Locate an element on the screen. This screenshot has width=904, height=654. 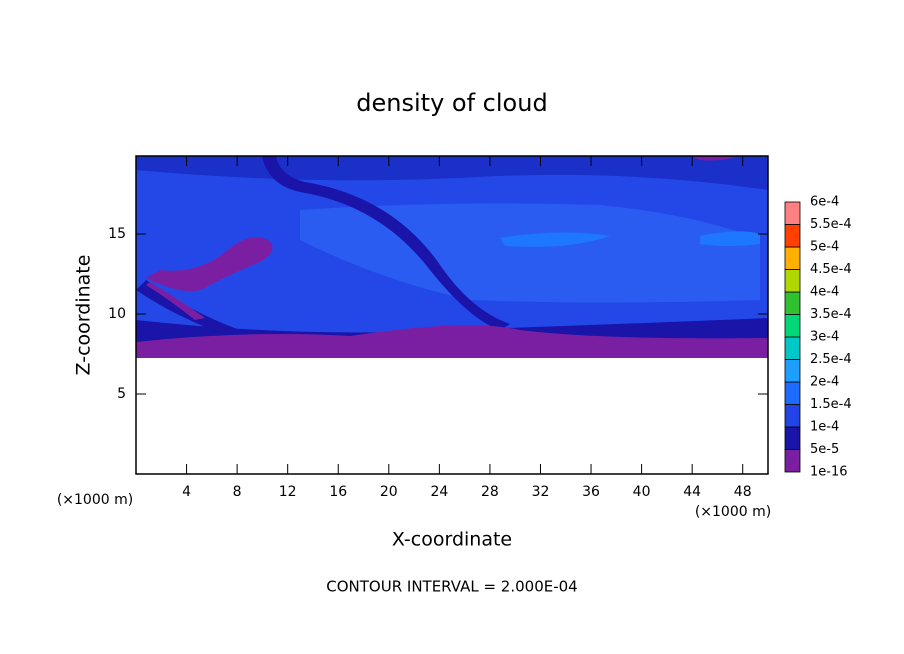
x-unit-label: (×1000 m) is located at coordinates (733, 512).